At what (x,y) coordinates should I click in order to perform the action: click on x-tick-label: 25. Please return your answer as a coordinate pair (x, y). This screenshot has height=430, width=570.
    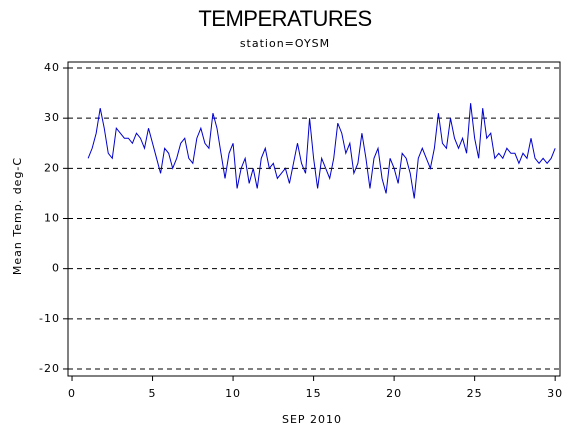
    Looking at the image, I should click on (475, 393).